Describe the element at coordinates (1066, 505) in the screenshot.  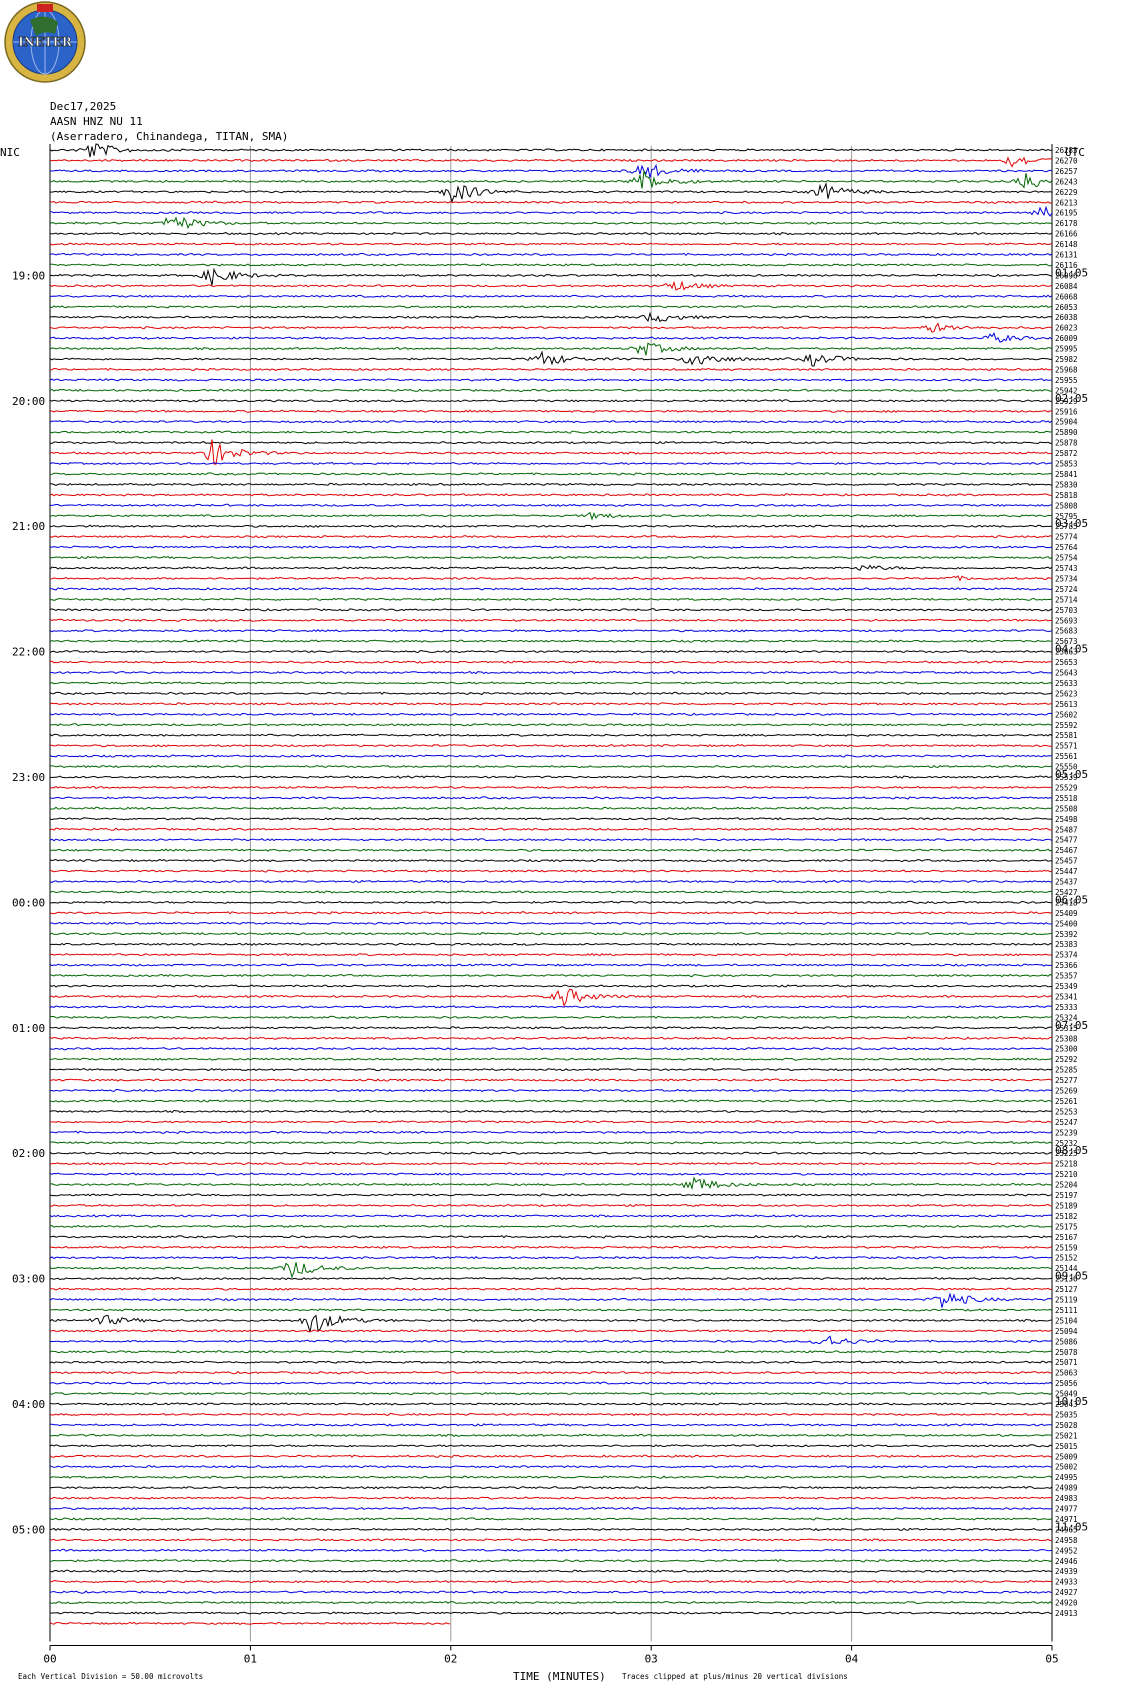
I see `trace-count-label: 25808` at that location.